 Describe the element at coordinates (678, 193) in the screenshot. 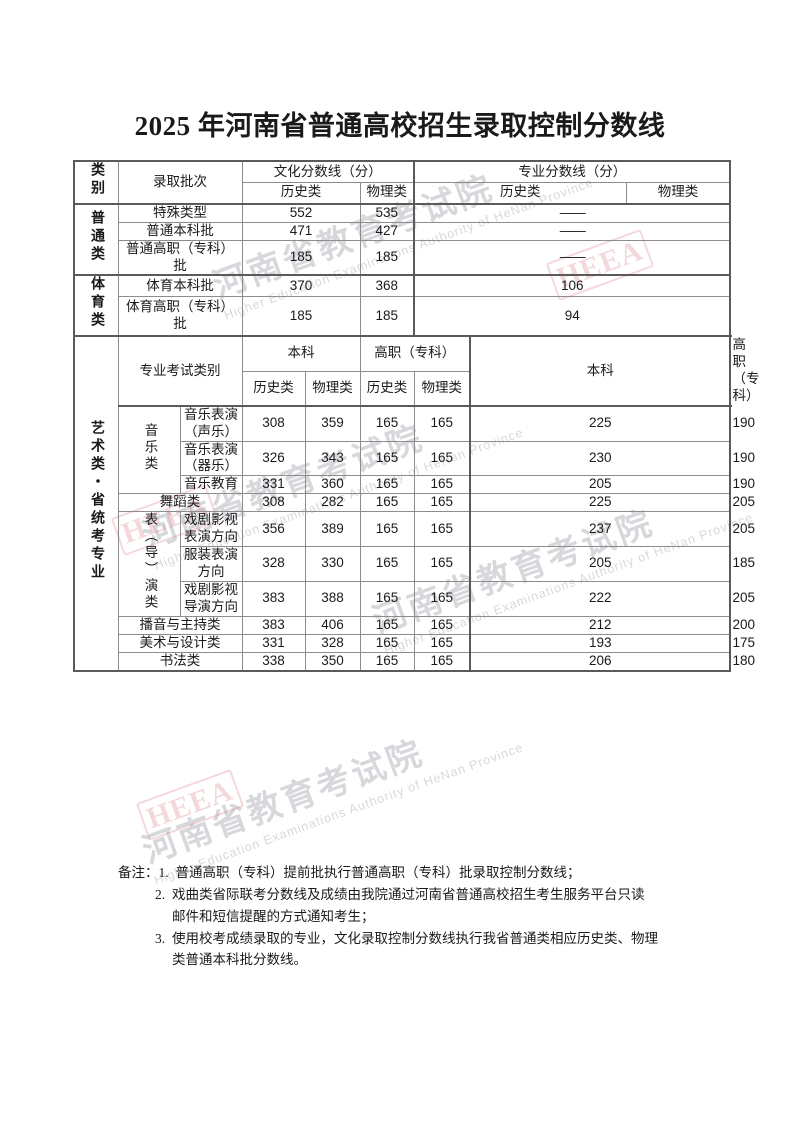

I see `header-major-physics: 物理类` at that location.